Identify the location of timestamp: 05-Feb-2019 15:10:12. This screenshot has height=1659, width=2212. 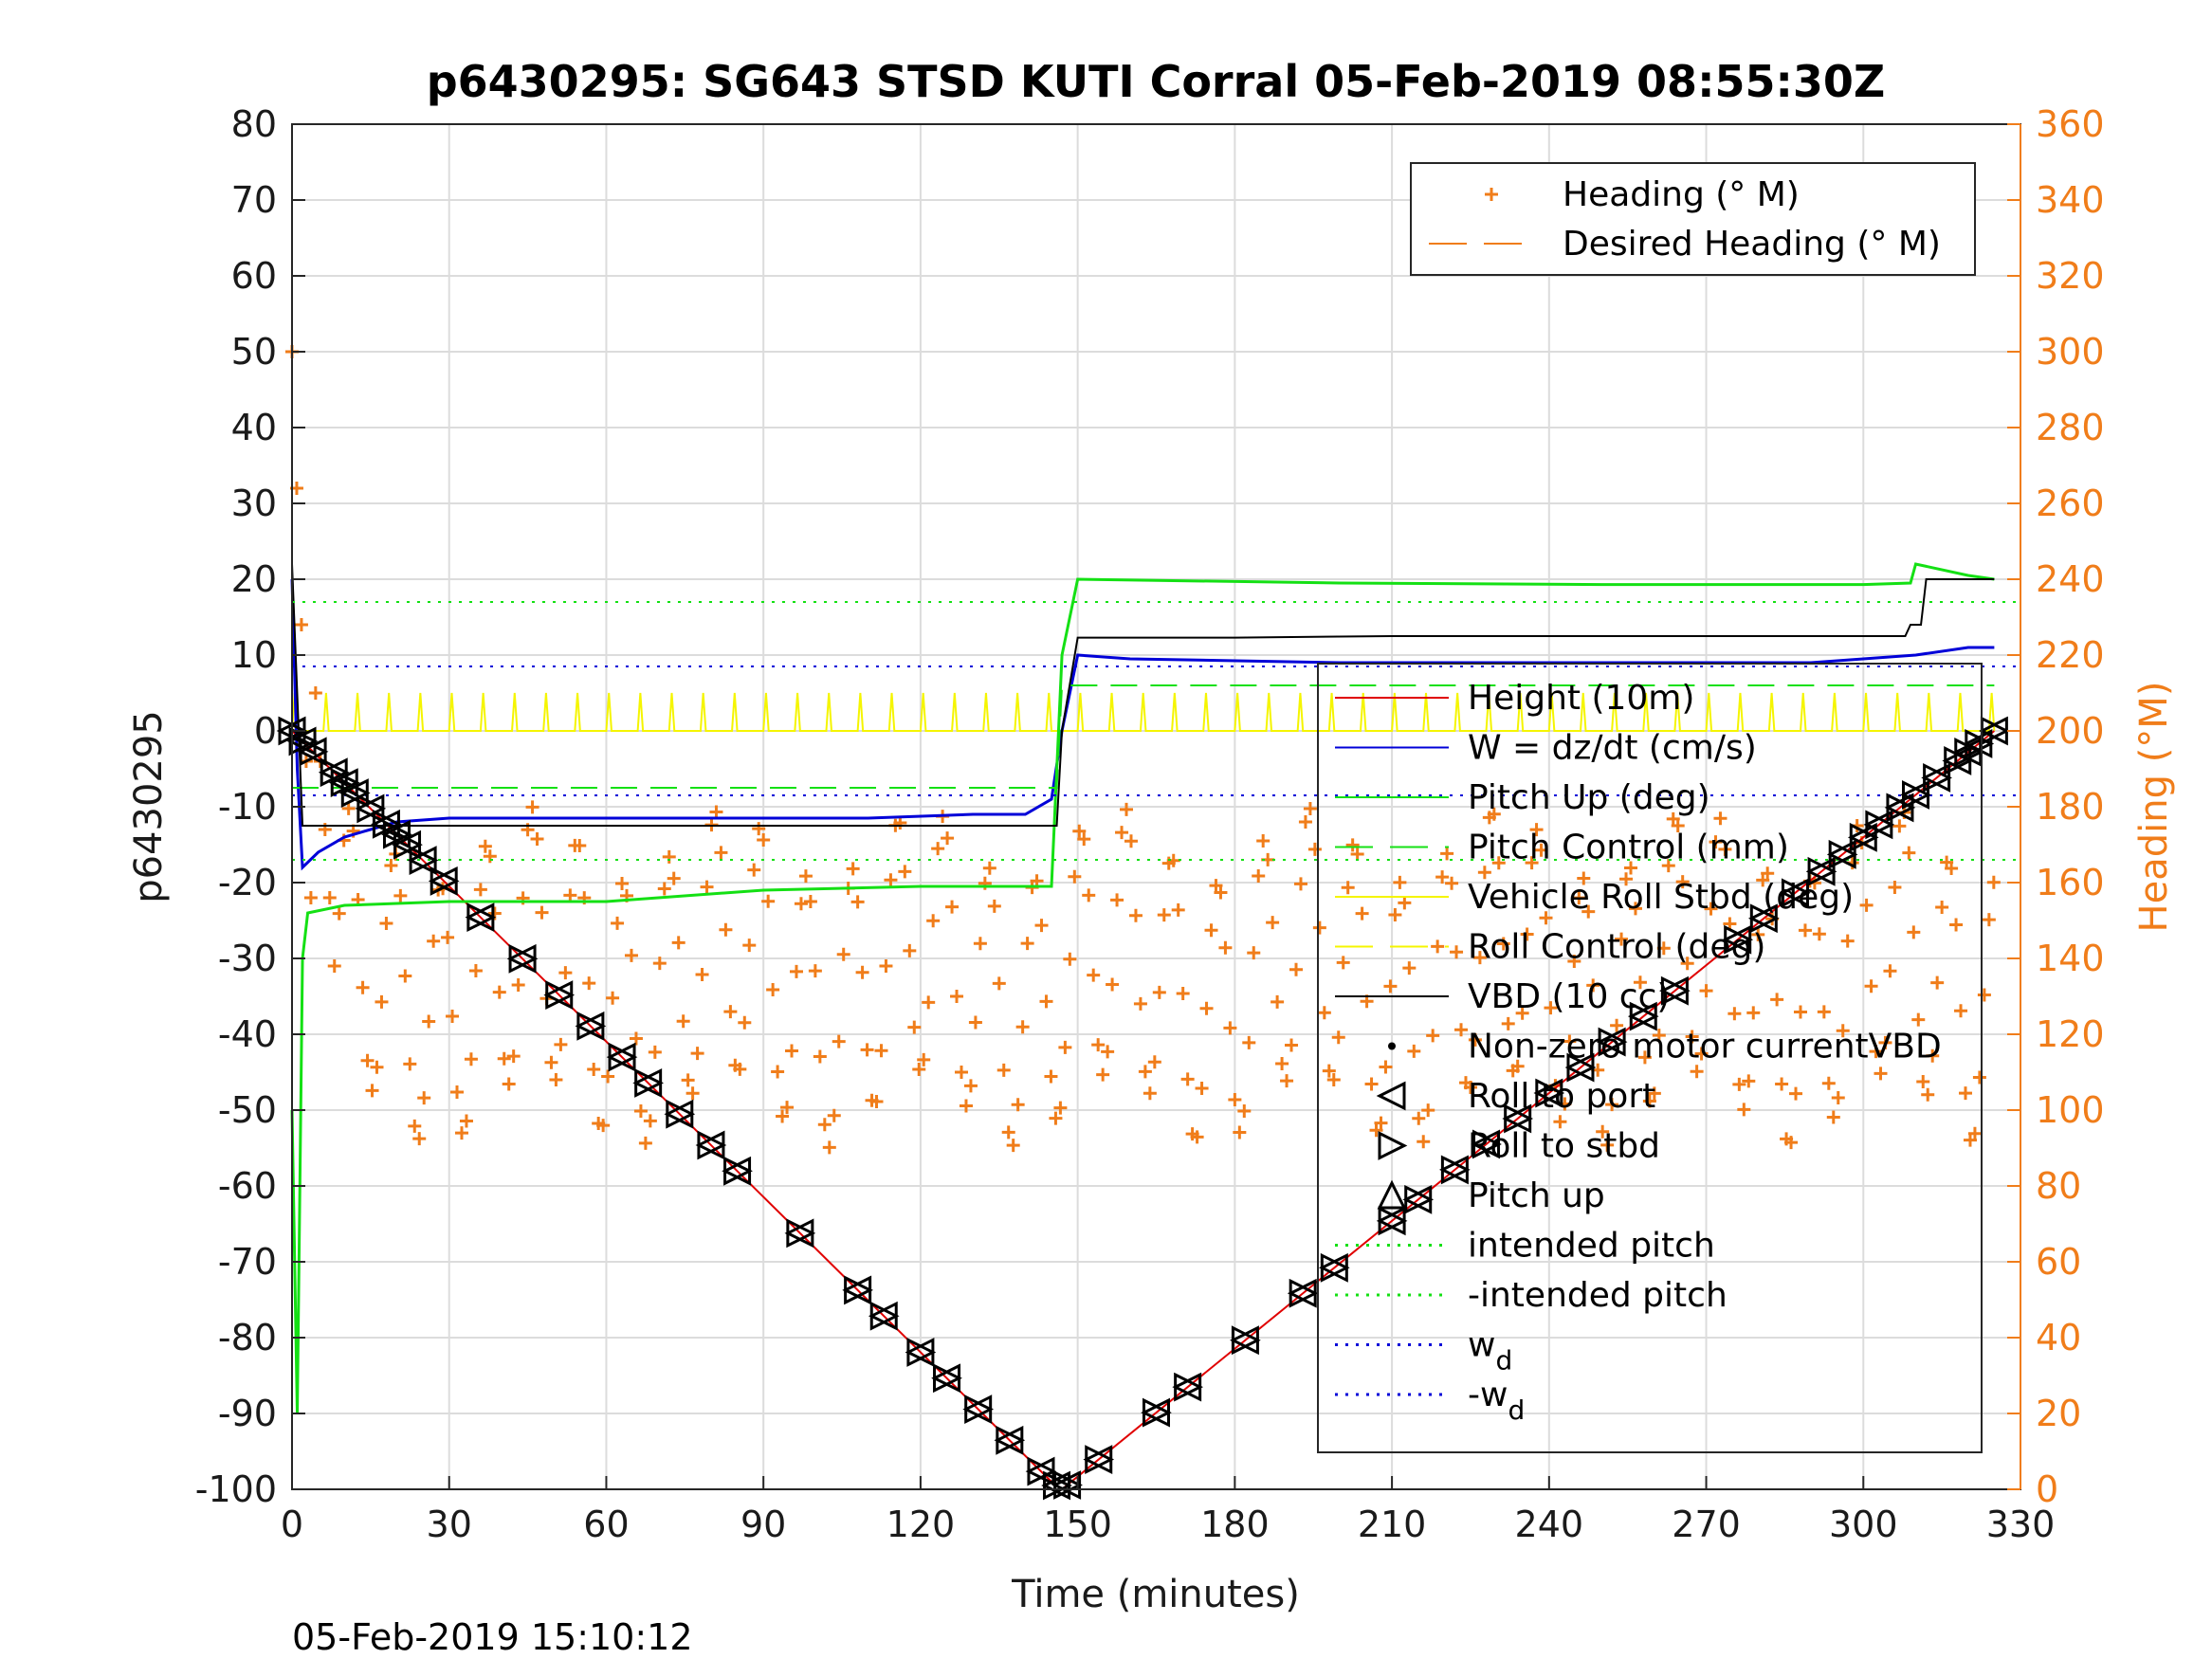
(492, 1637).